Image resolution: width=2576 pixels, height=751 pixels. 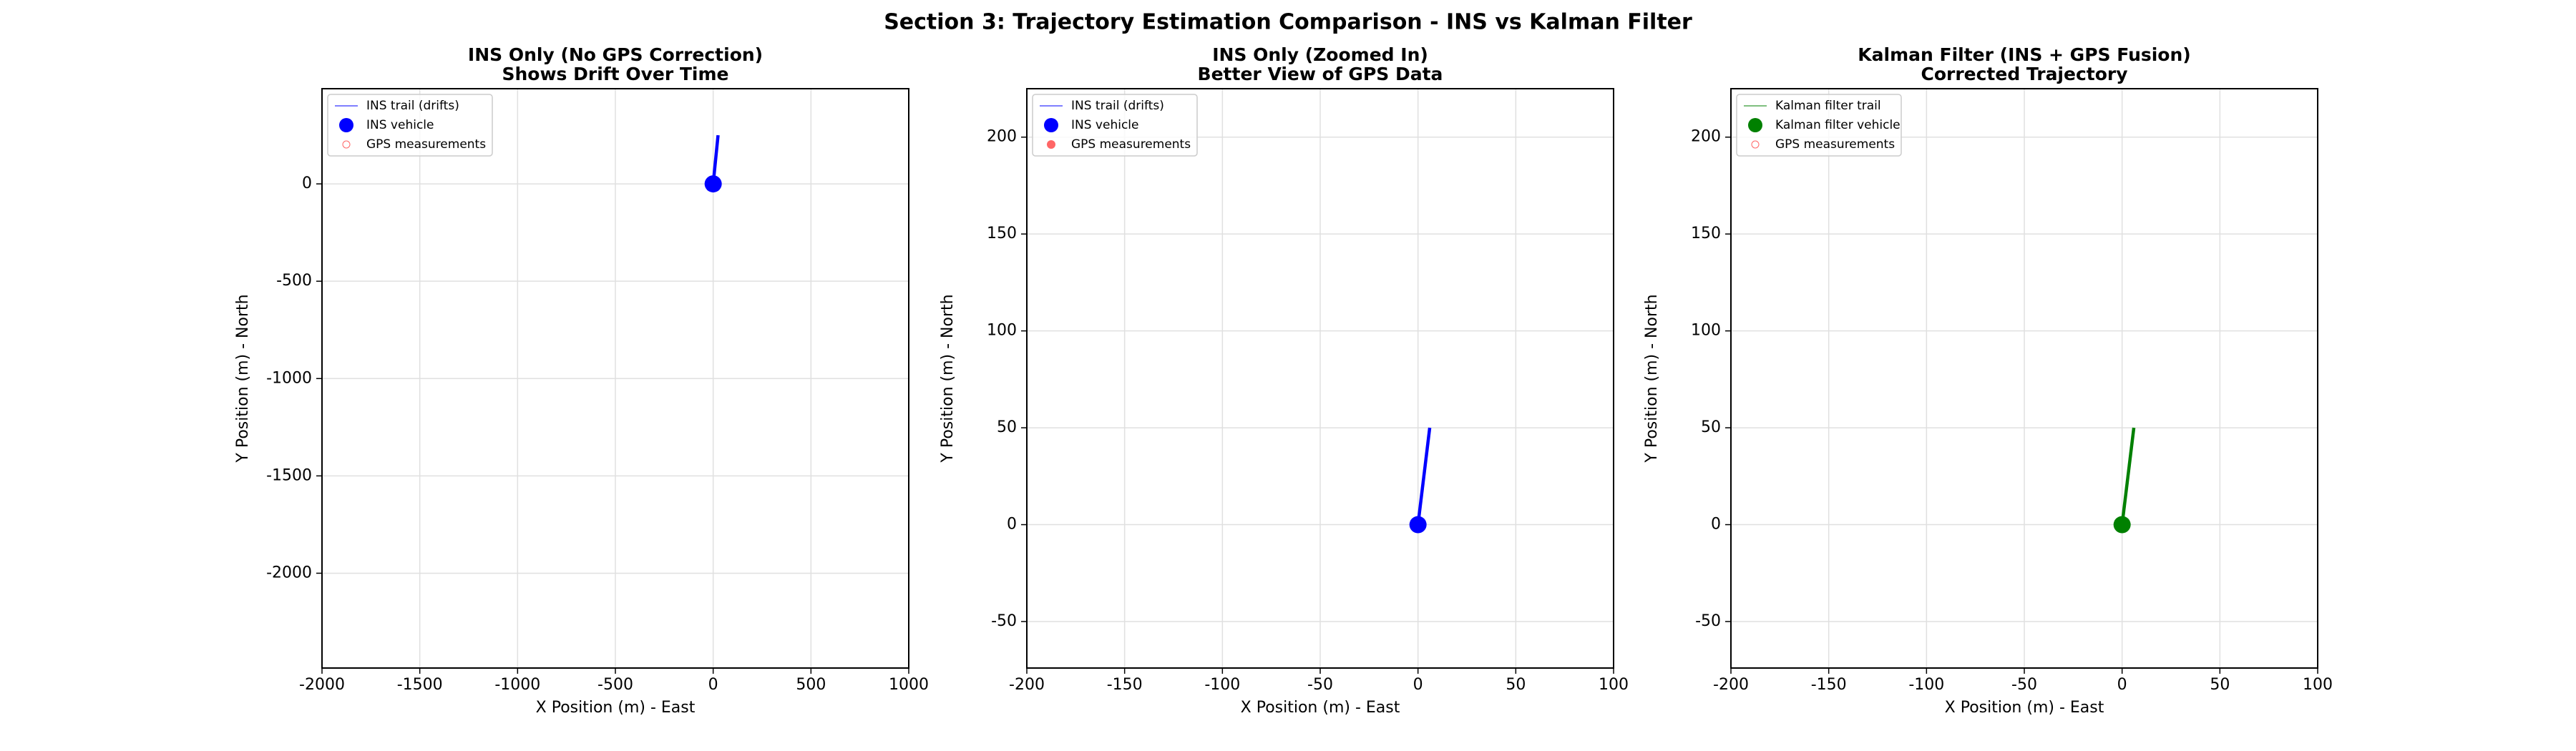 I want to click on x-tick-label: -1500, so click(x=420, y=685).